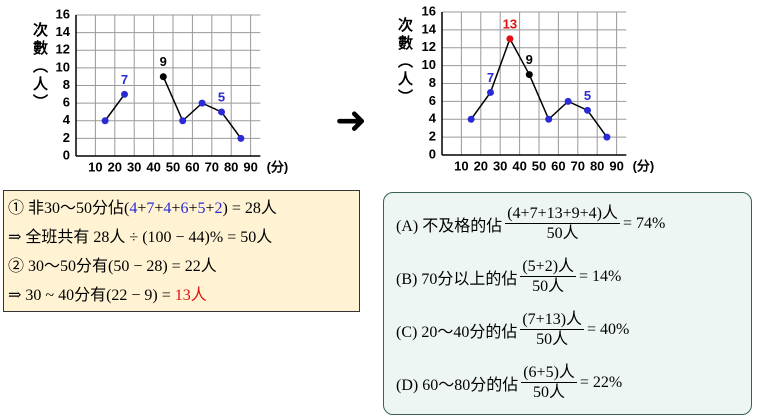  Describe the element at coordinates (66, 84) in the screenshot. I see `y-tick-label: 8` at that location.